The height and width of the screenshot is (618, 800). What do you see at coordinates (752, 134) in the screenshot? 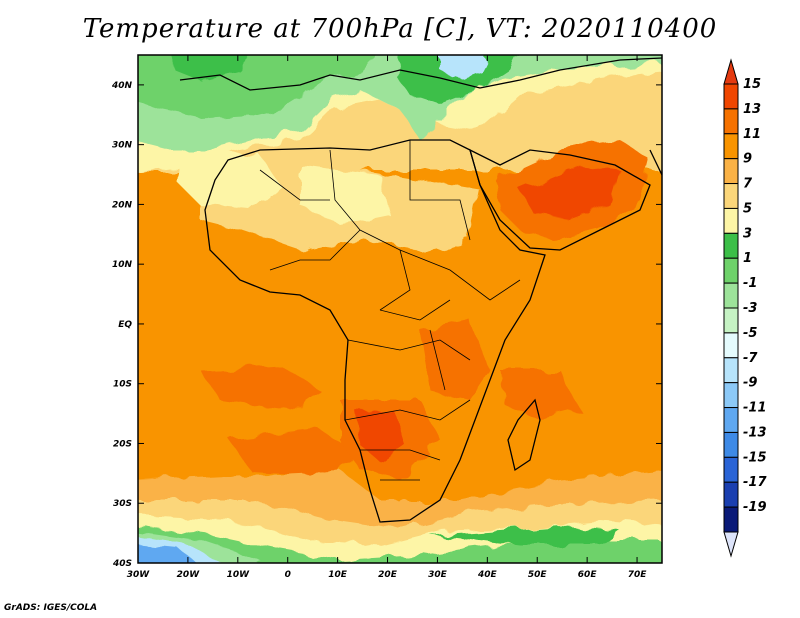
I see `colorbar-level-label: 11` at bounding box center [752, 134].